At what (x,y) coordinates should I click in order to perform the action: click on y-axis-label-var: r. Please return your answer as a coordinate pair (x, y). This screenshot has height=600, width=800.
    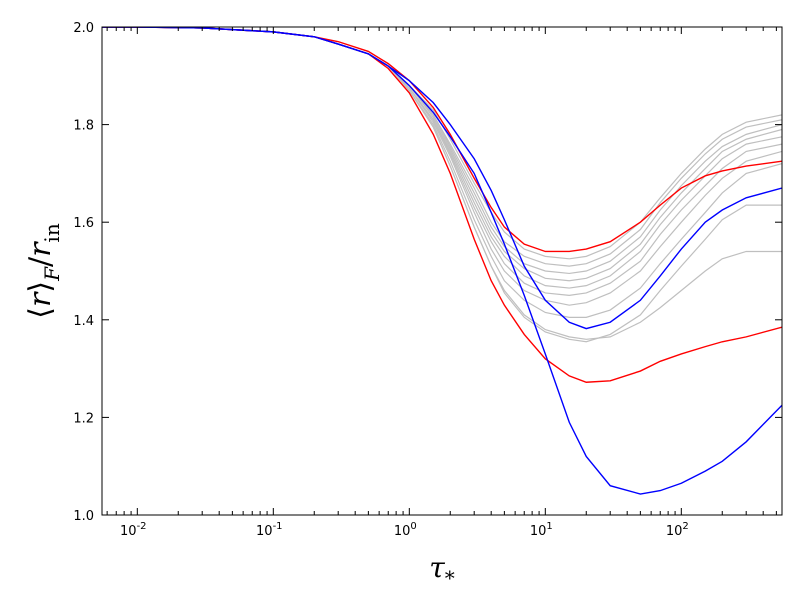
    Looking at the image, I should click on (40, 299).